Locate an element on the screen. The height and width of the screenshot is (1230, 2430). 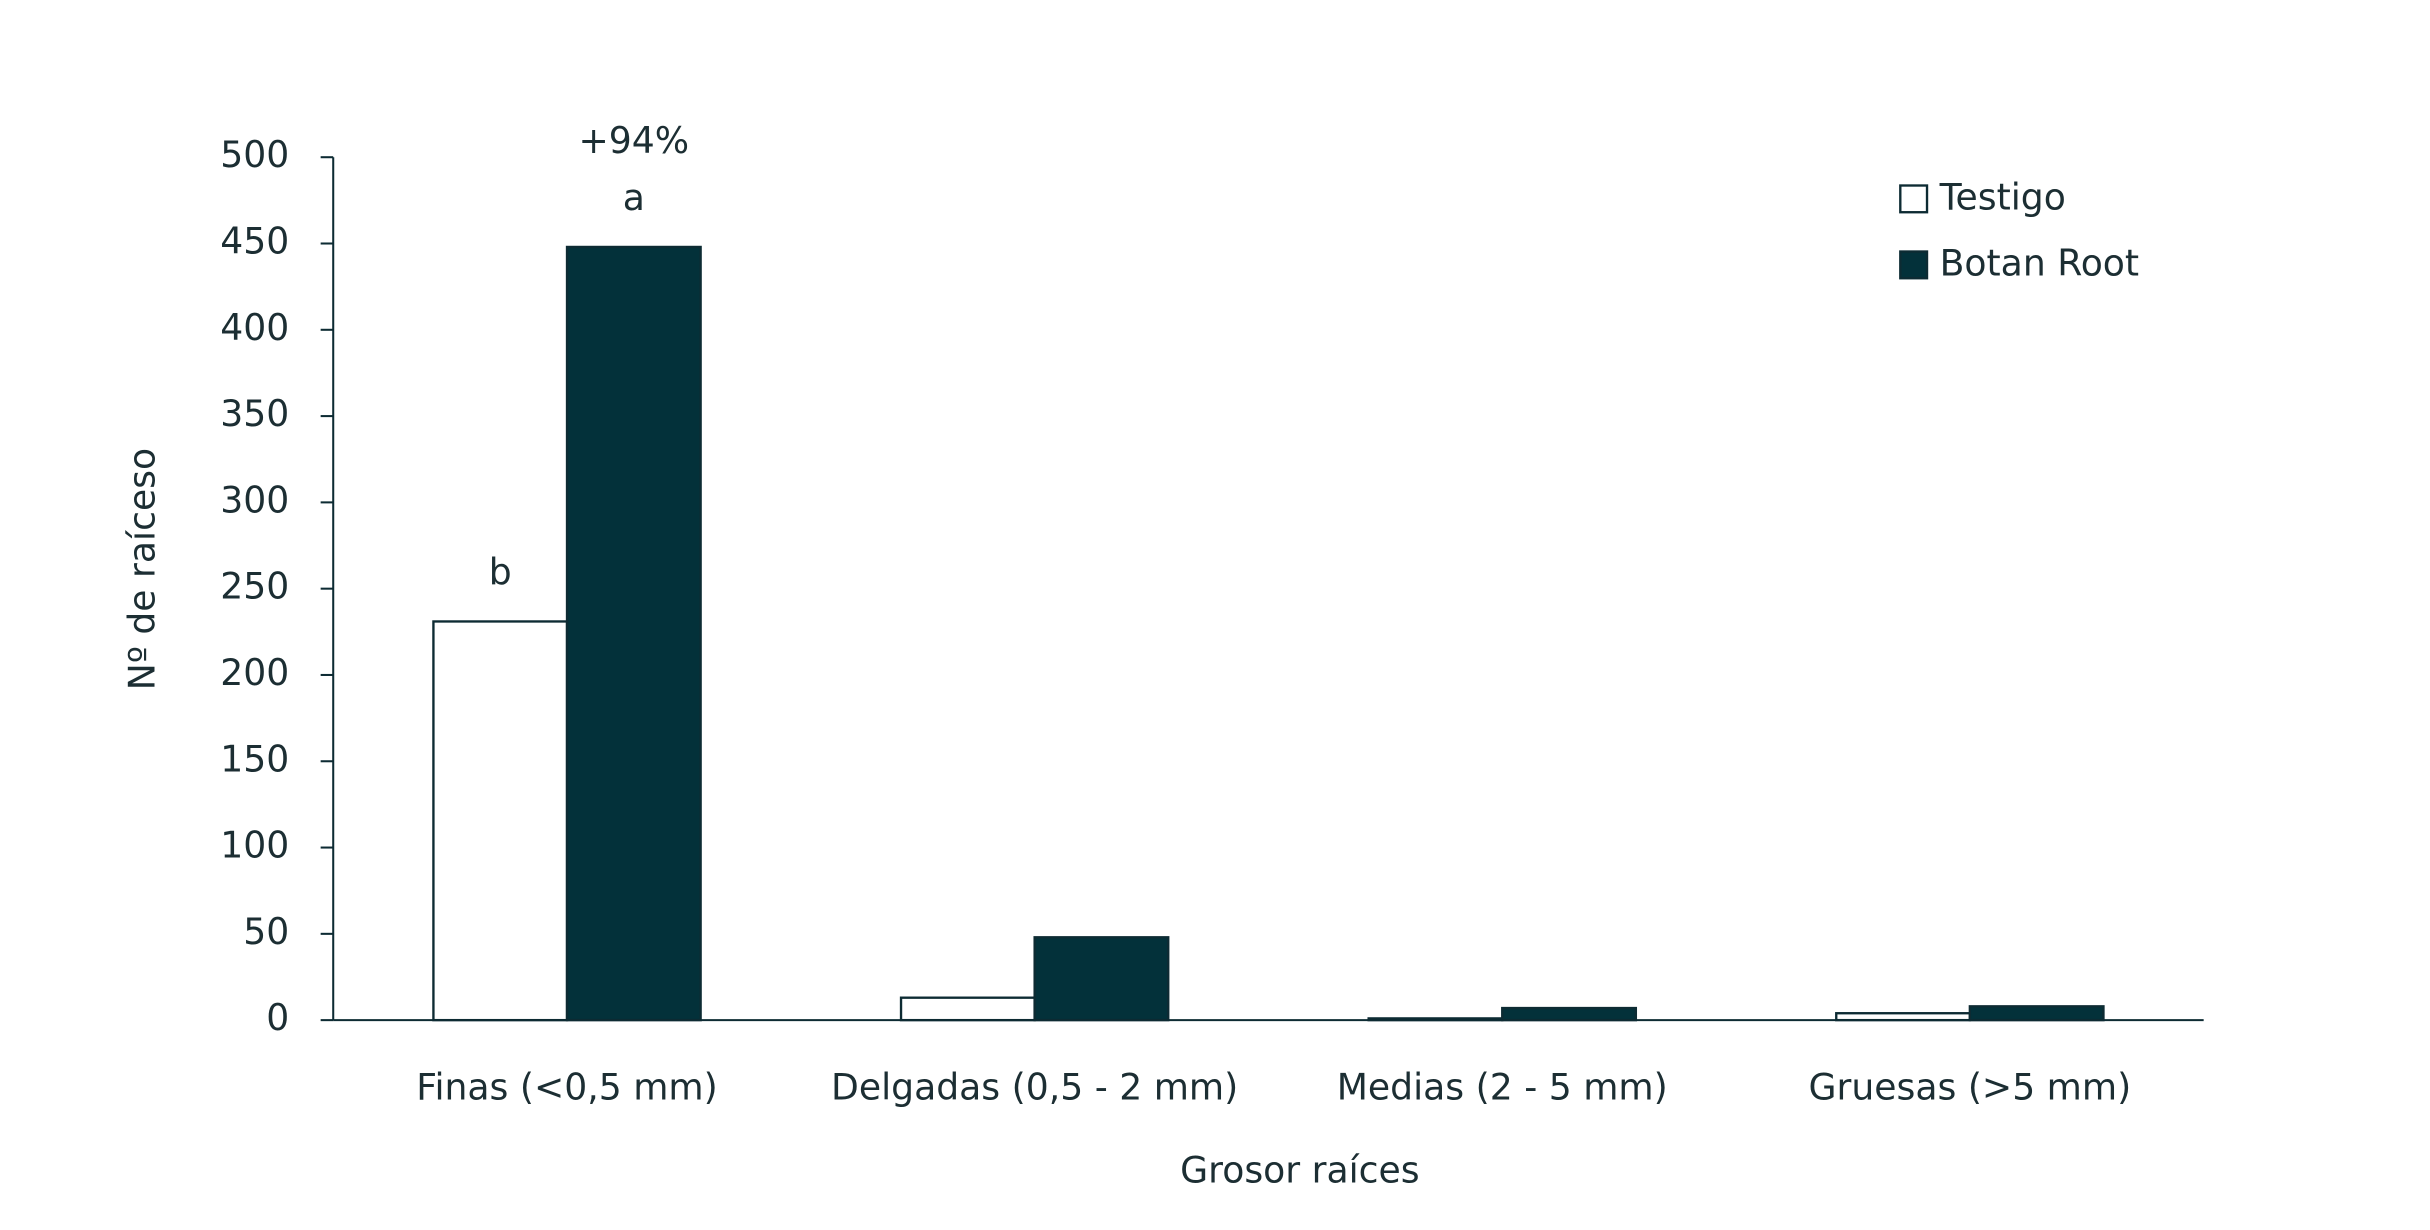
y-tick-label: 300 is located at coordinates (254, 499).